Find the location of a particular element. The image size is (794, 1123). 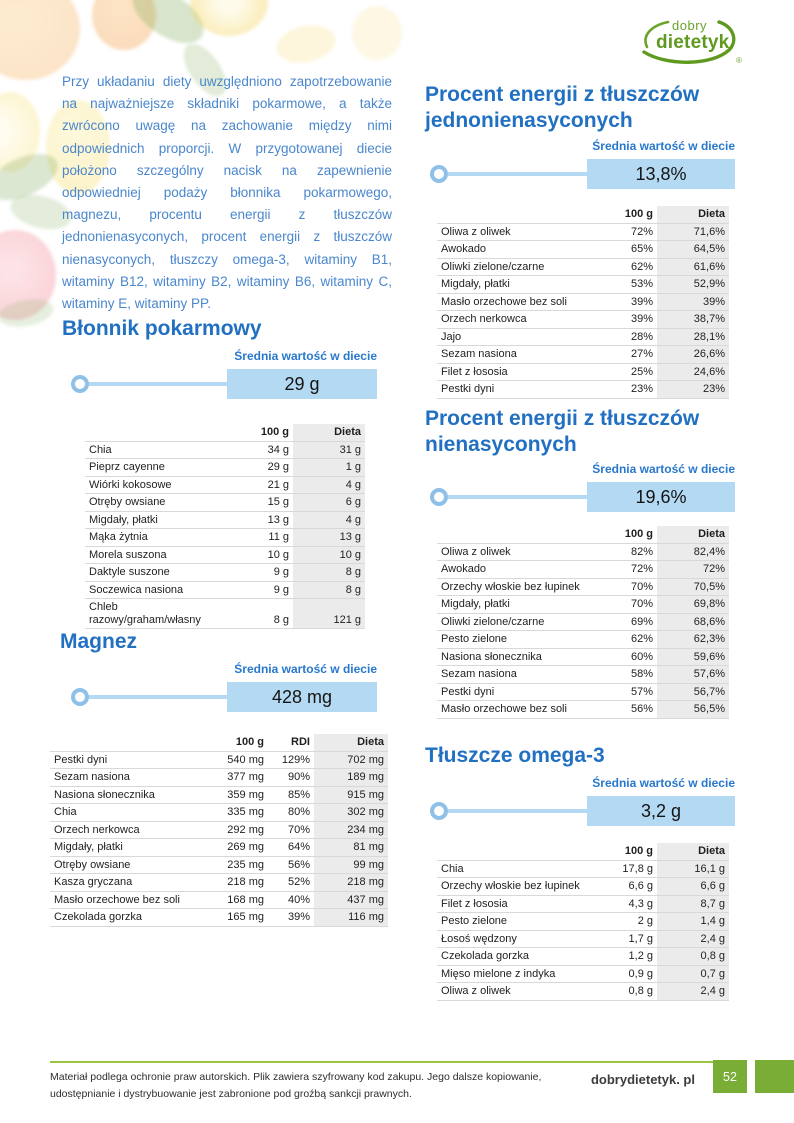

food-value-cell: 64,5% is located at coordinates (693, 249).